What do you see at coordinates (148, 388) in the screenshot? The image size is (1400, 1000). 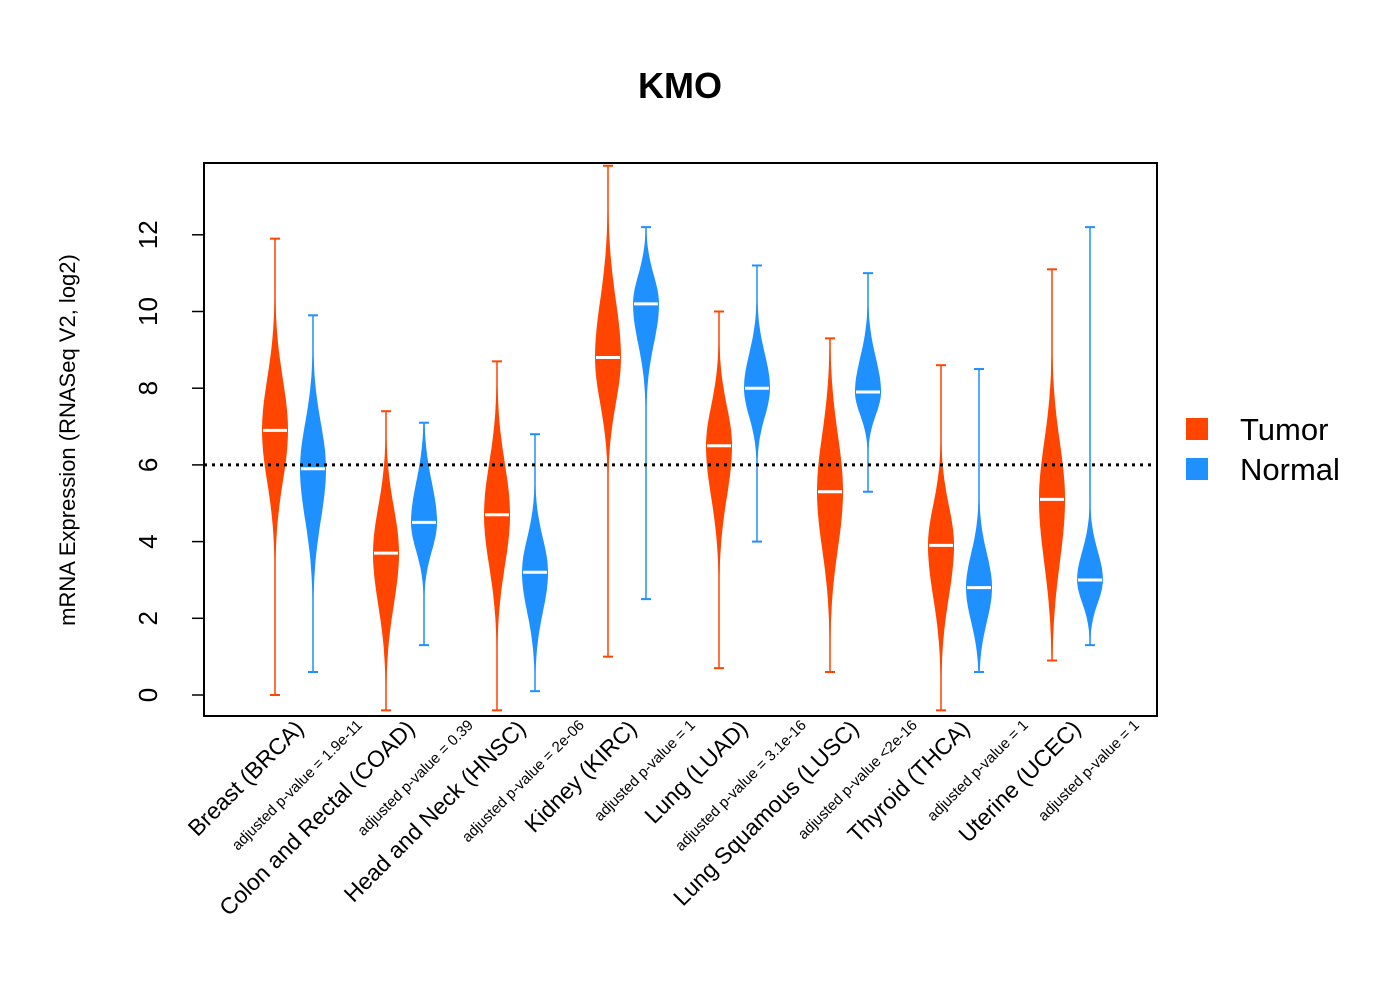 I see `y-tick-label: 8` at bounding box center [148, 388].